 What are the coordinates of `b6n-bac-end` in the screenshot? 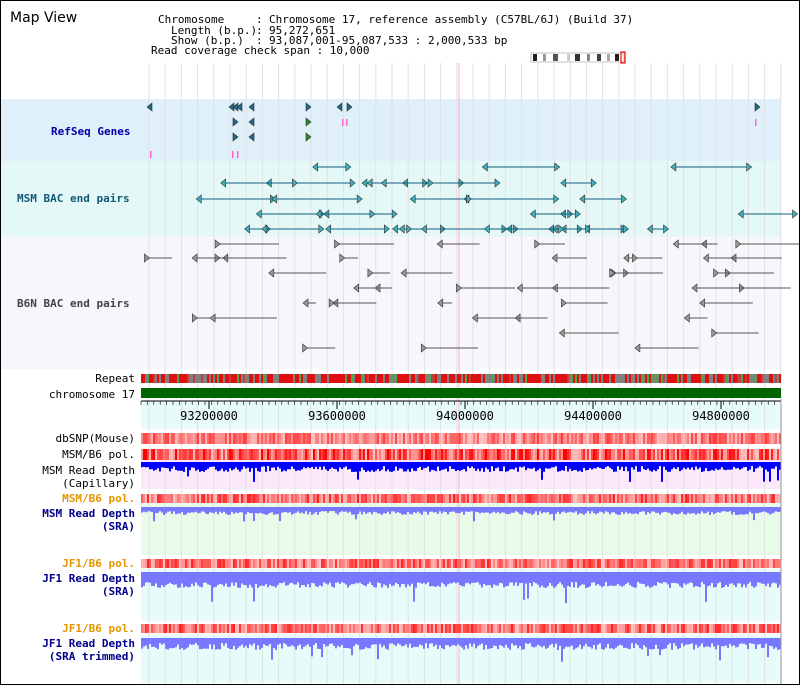 It's located at (626, 258).